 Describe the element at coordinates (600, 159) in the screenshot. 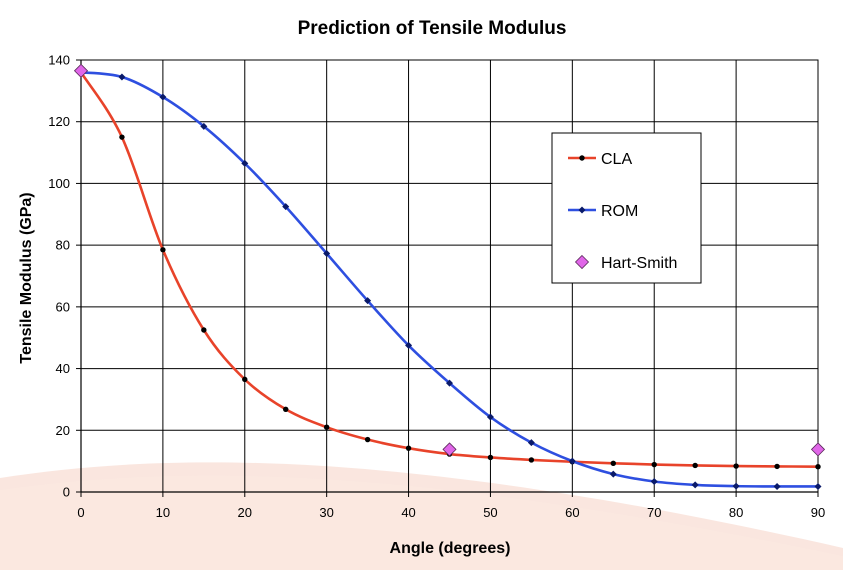

I see `legend-item: CLA` at that location.